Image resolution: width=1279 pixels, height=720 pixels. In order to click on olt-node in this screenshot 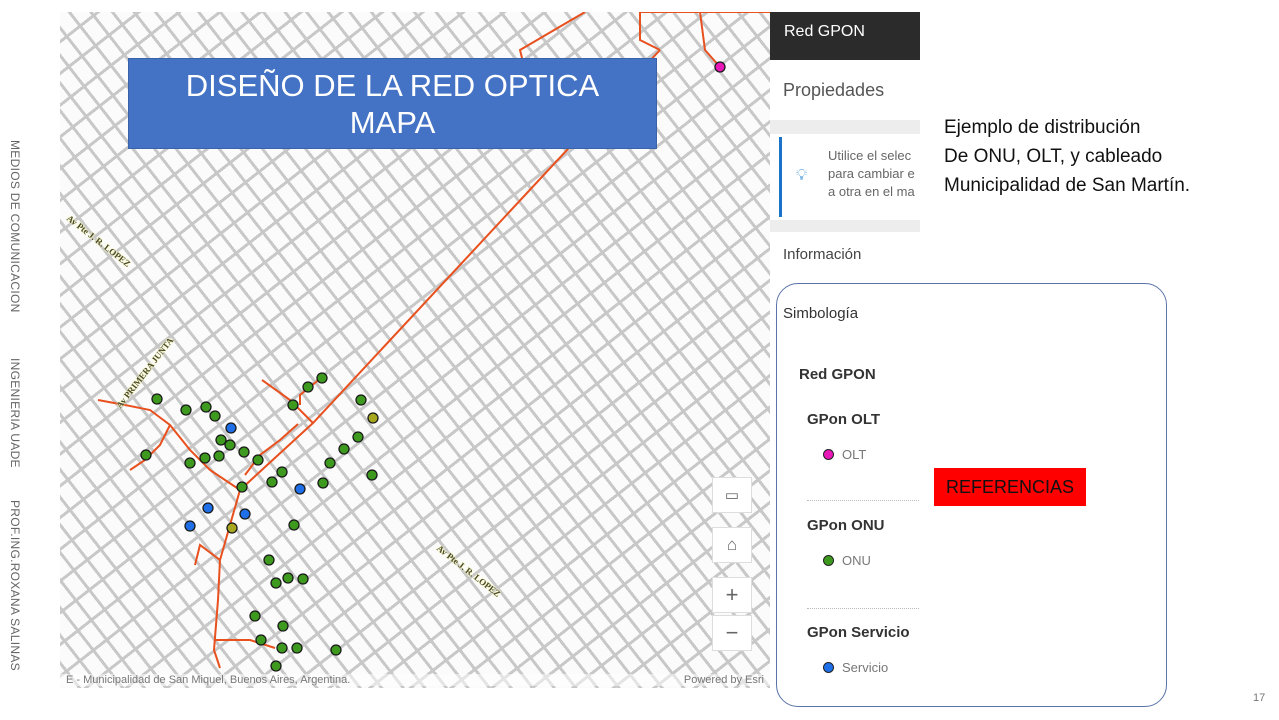, I will do `click(720, 67)`.